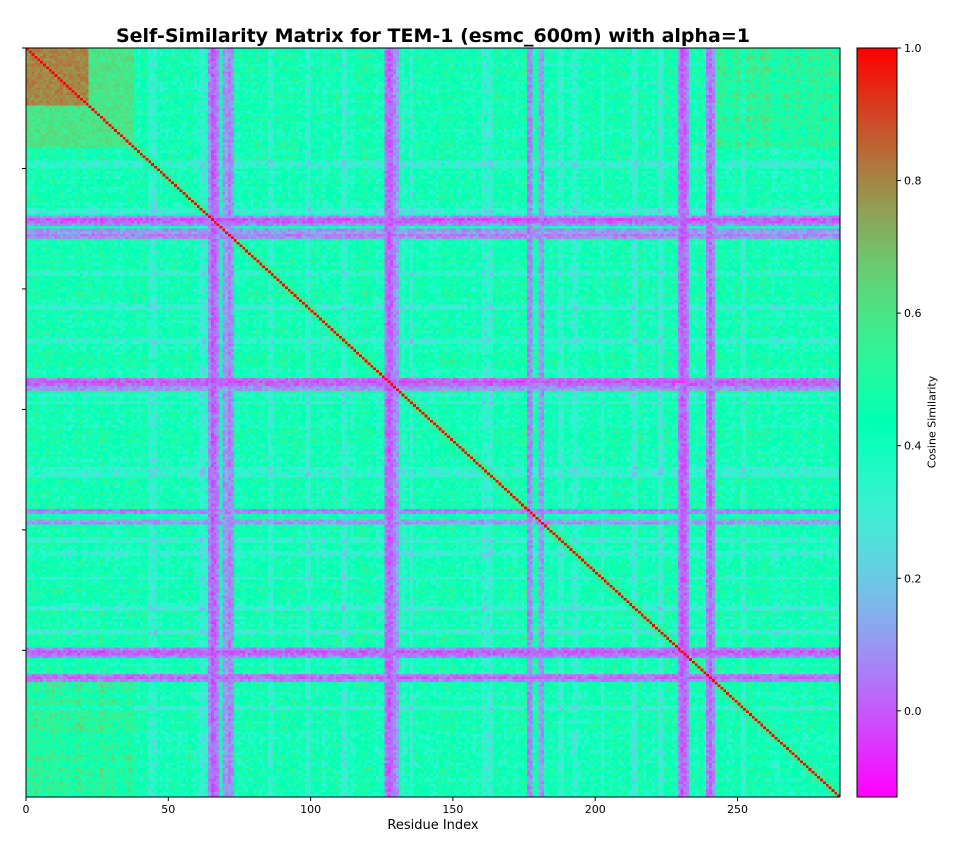 The width and height of the screenshot is (968, 844). What do you see at coordinates (913, 711) in the screenshot?
I see `colorbar-tick-label: 0.0` at bounding box center [913, 711].